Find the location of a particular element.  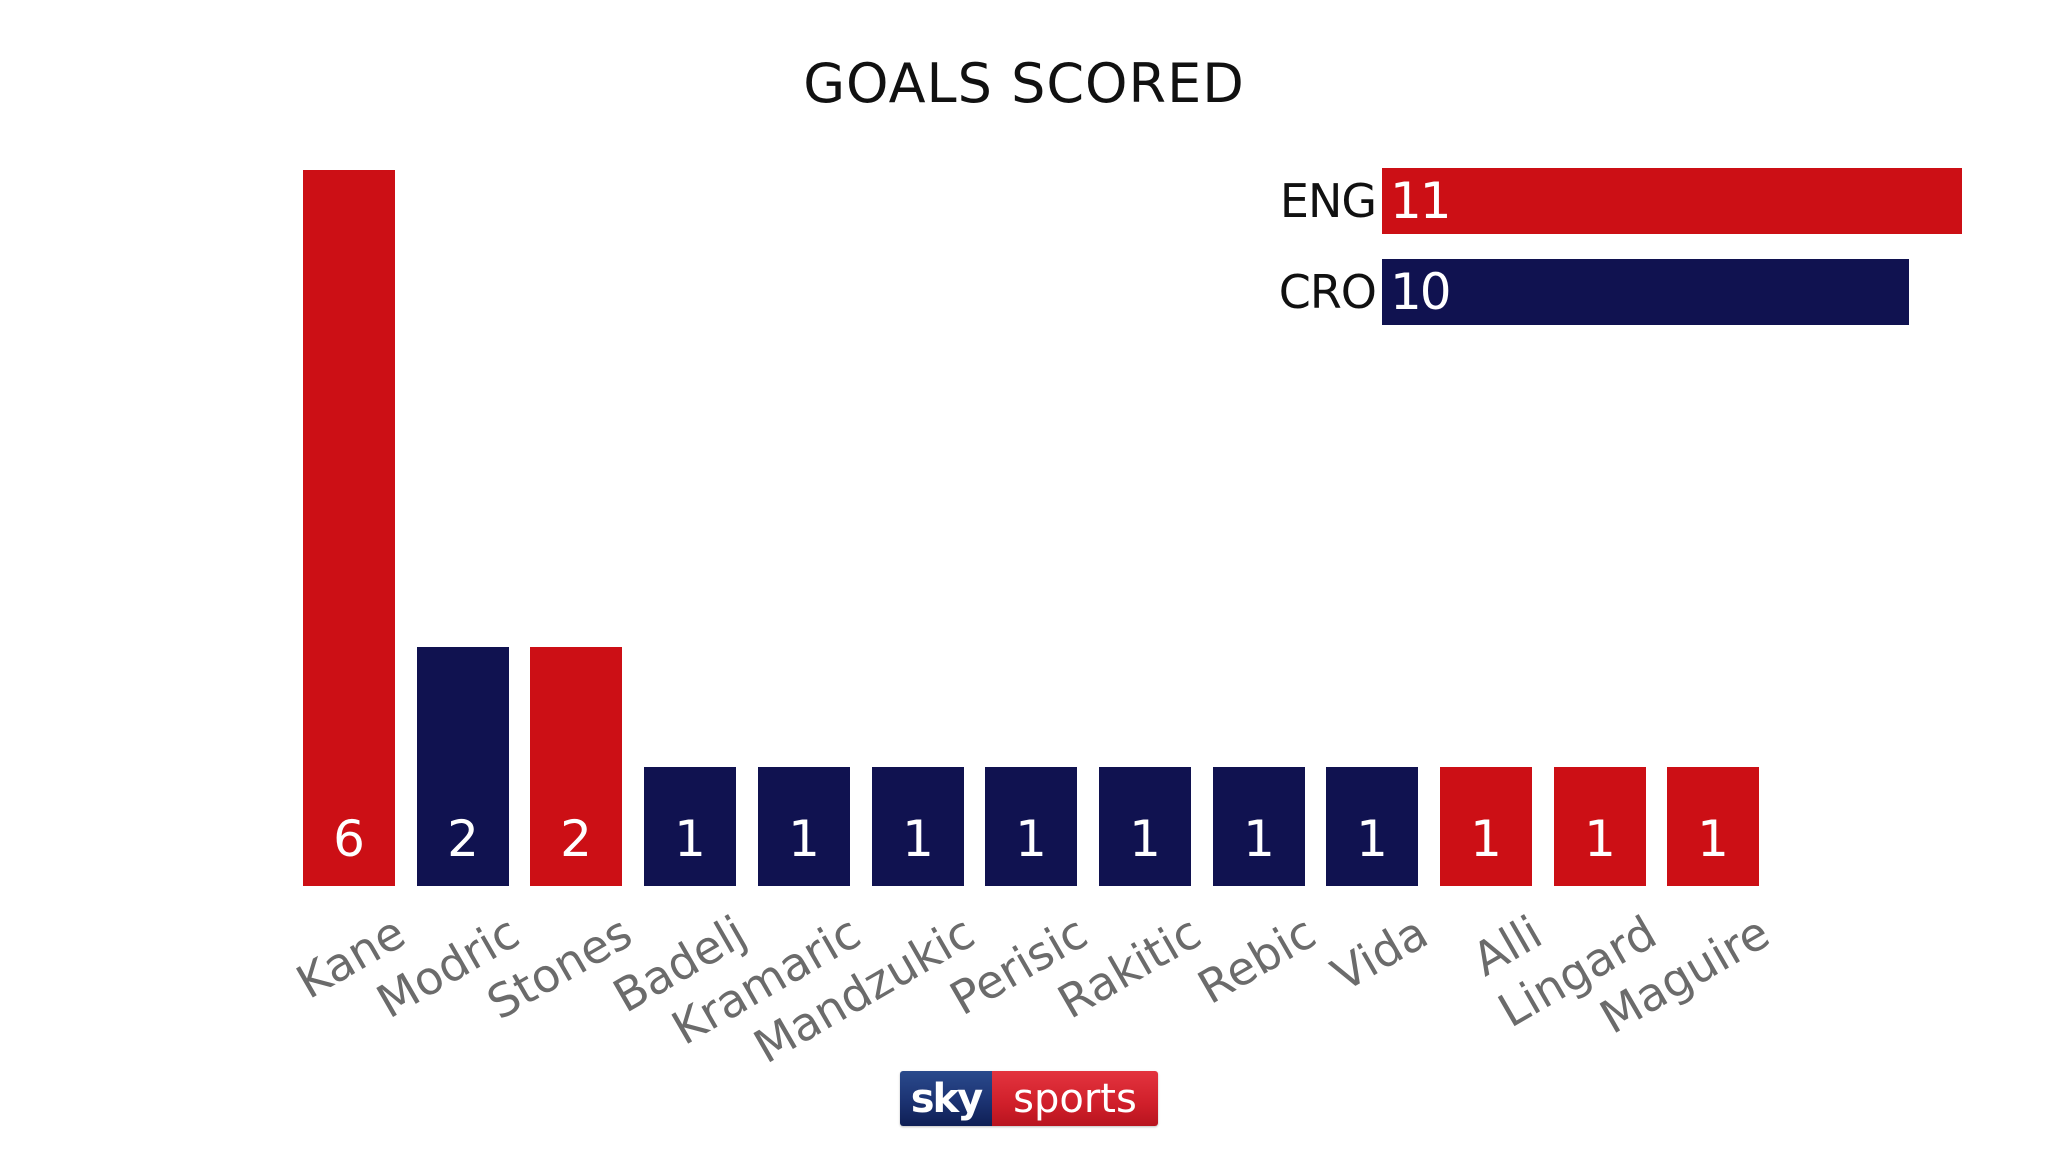

team-total-value: 11 is located at coordinates (1421, 201).